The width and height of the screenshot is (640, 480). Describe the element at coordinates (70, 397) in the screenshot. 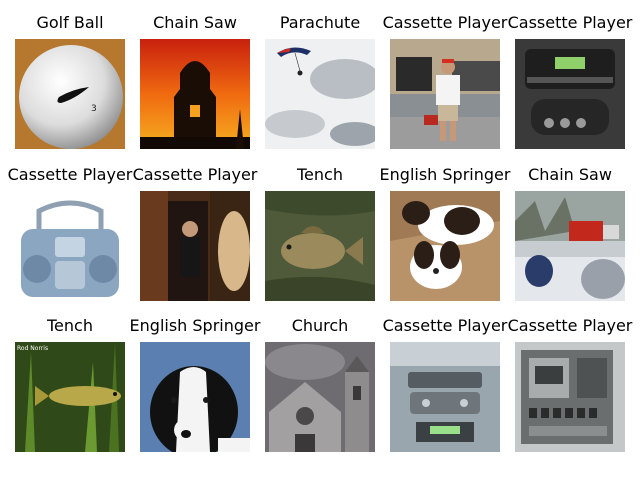

I see `tench-image: Rod Norris` at that location.